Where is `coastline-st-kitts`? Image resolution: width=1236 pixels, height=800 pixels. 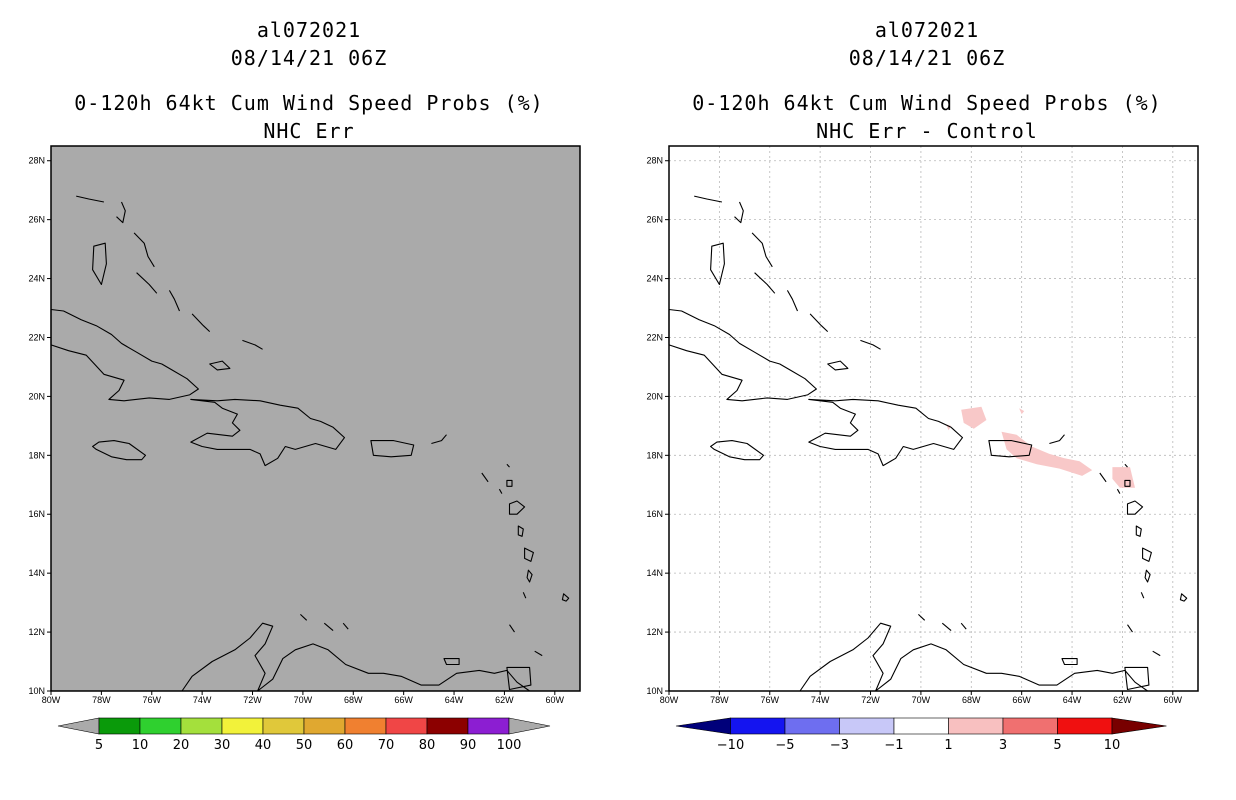
coastline-st-kitts is located at coordinates (1103, 477).